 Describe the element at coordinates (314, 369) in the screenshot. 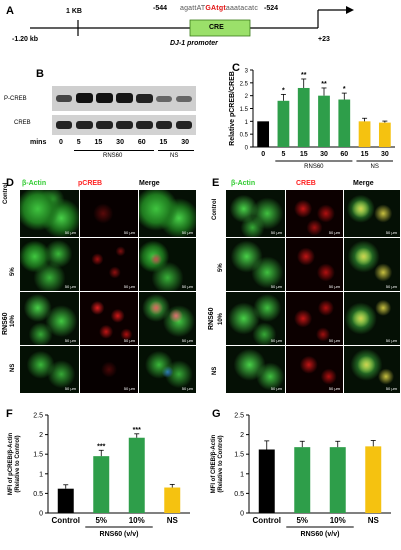

I see `micro-e-ns-creb: 50 μm` at that location.